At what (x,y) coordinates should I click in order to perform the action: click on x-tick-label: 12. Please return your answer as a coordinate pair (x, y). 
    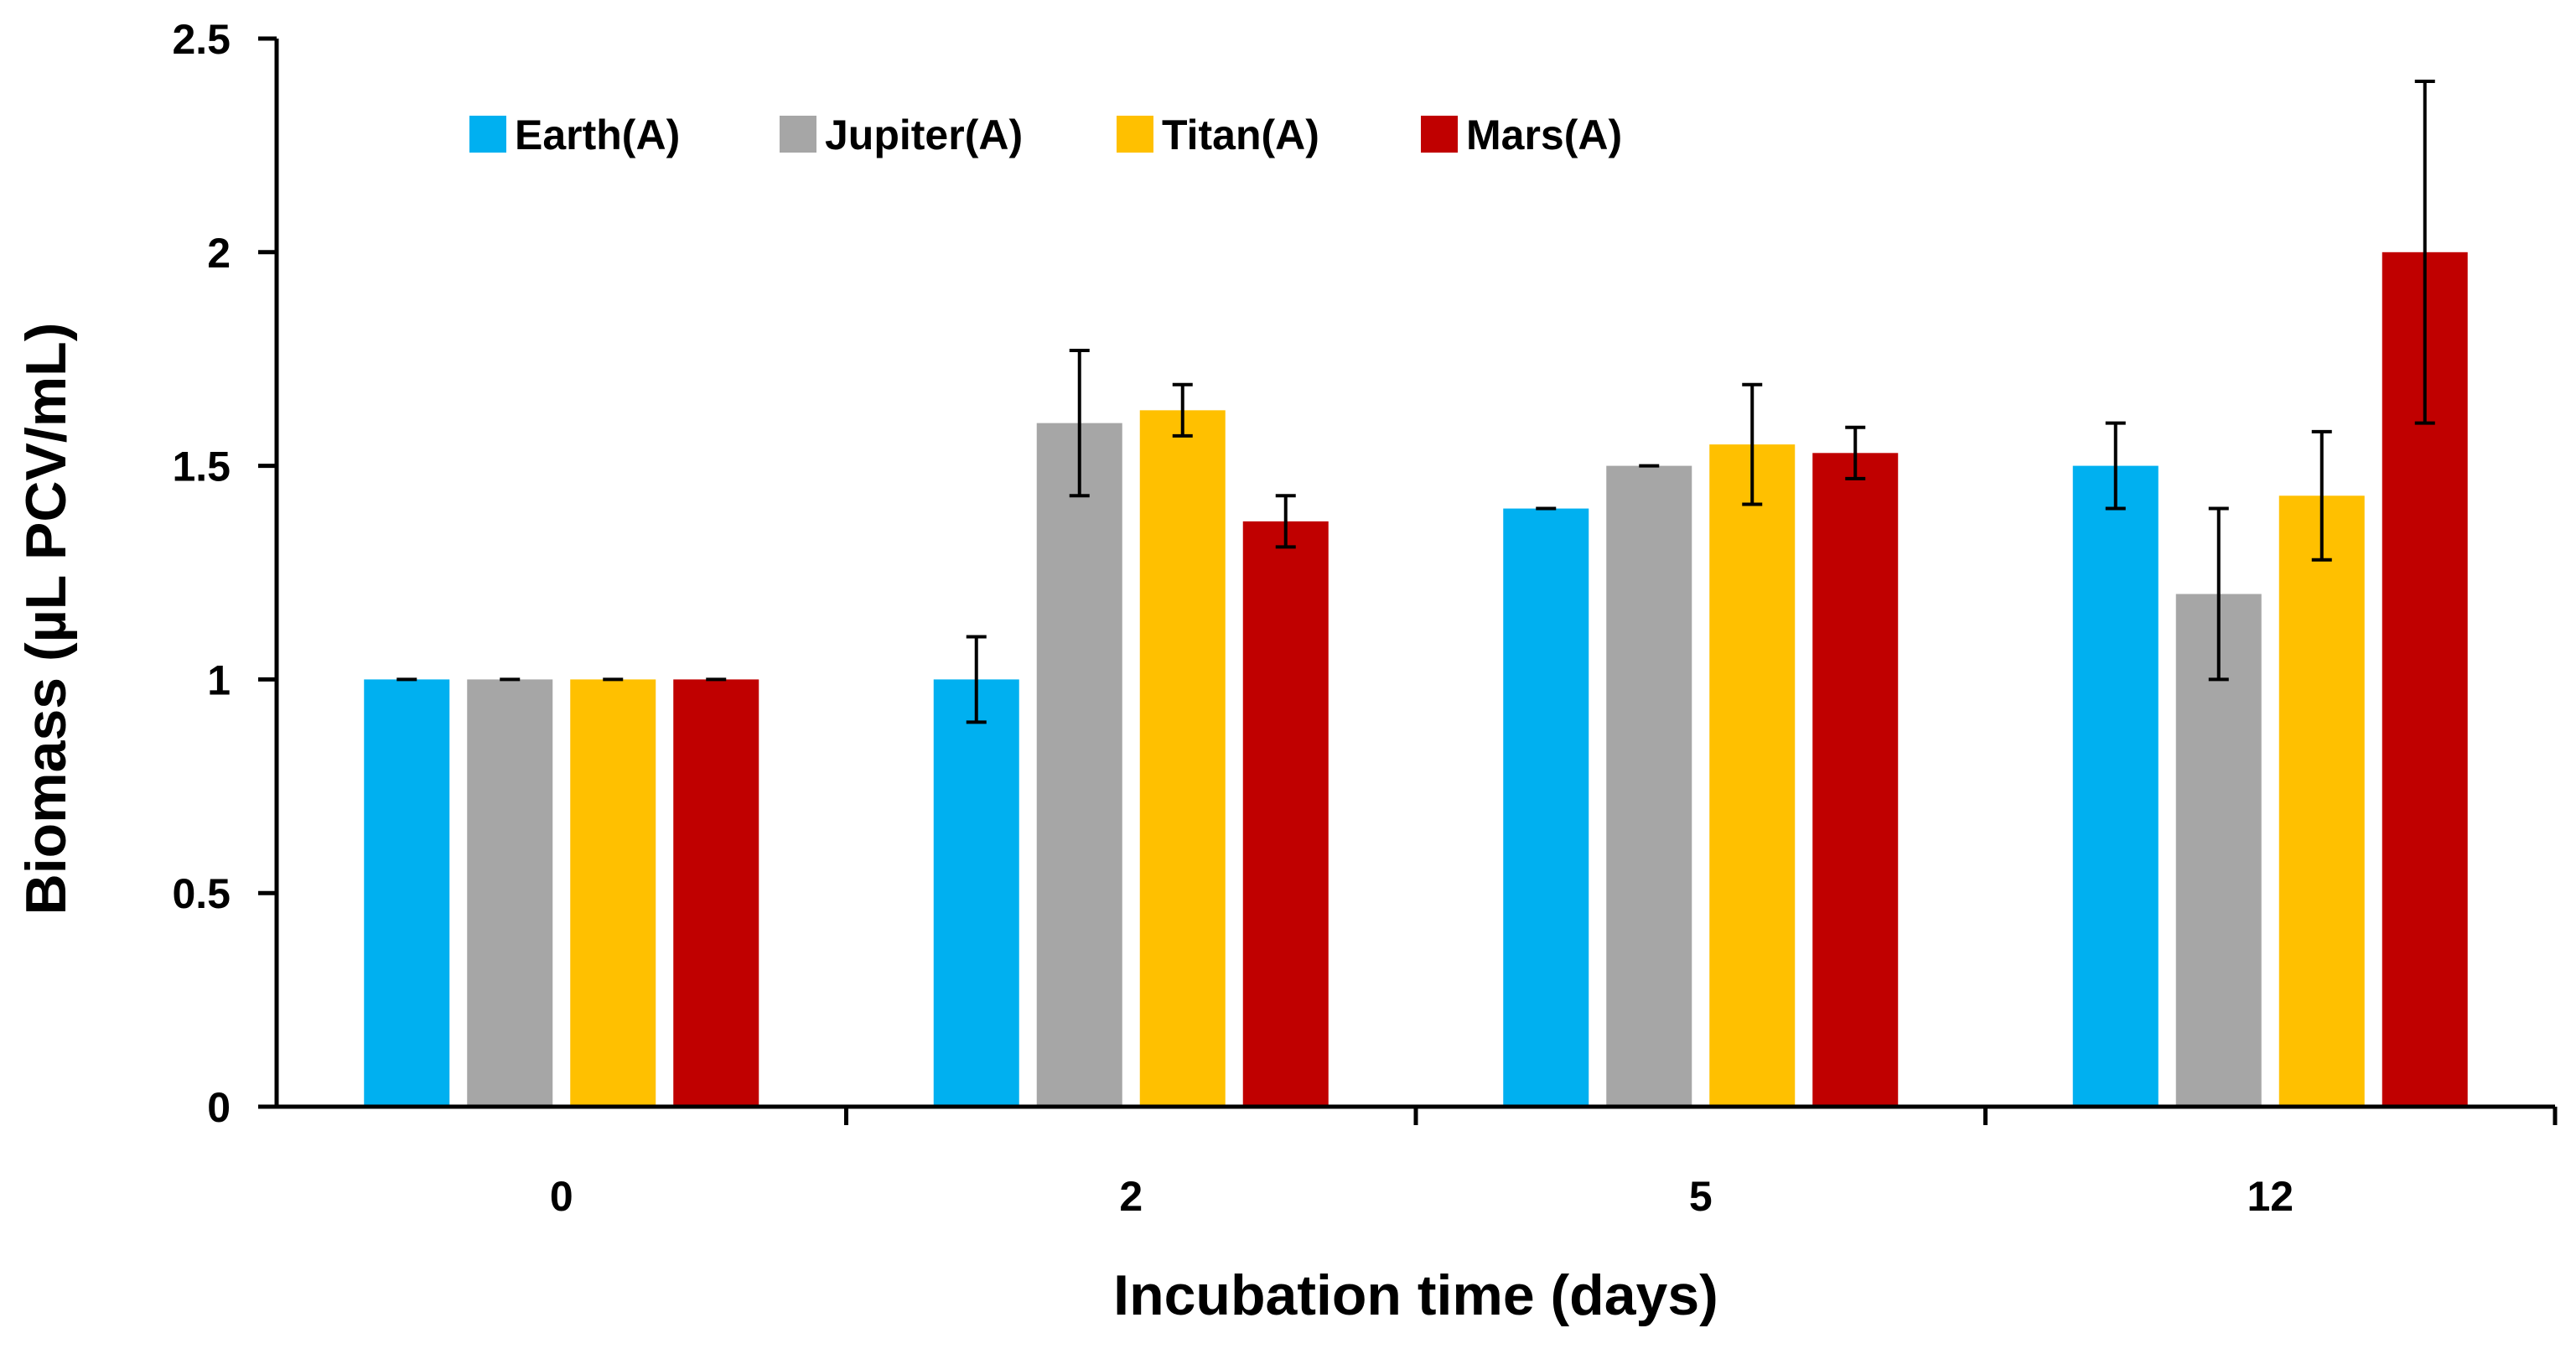
    Looking at the image, I should click on (2270, 1196).